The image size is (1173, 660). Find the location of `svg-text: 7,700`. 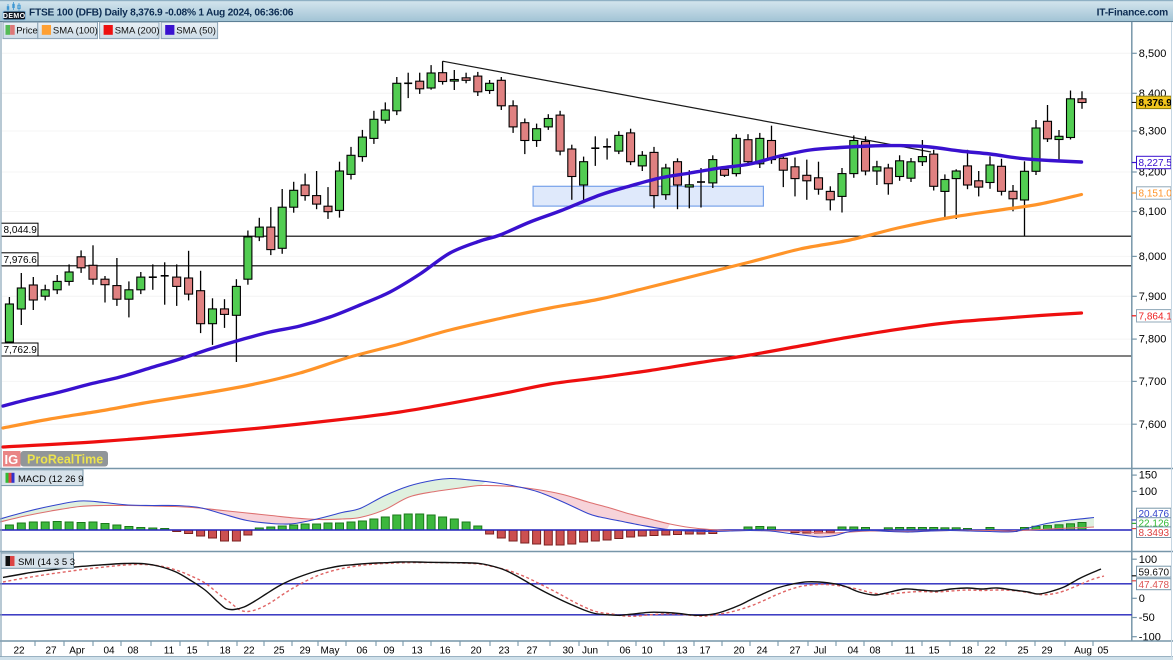

svg-text: 7,700 is located at coordinates (1153, 382).